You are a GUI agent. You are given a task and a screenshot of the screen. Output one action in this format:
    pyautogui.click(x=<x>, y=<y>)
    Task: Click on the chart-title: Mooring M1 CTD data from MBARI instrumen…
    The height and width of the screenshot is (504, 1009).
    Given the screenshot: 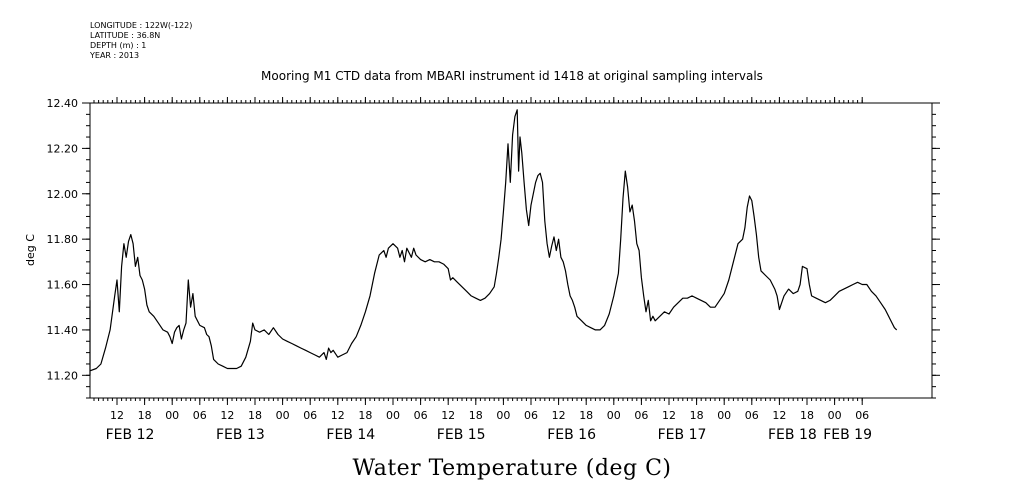 What is the action you would take?
    pyautogui.click(x=512, y=76)
    